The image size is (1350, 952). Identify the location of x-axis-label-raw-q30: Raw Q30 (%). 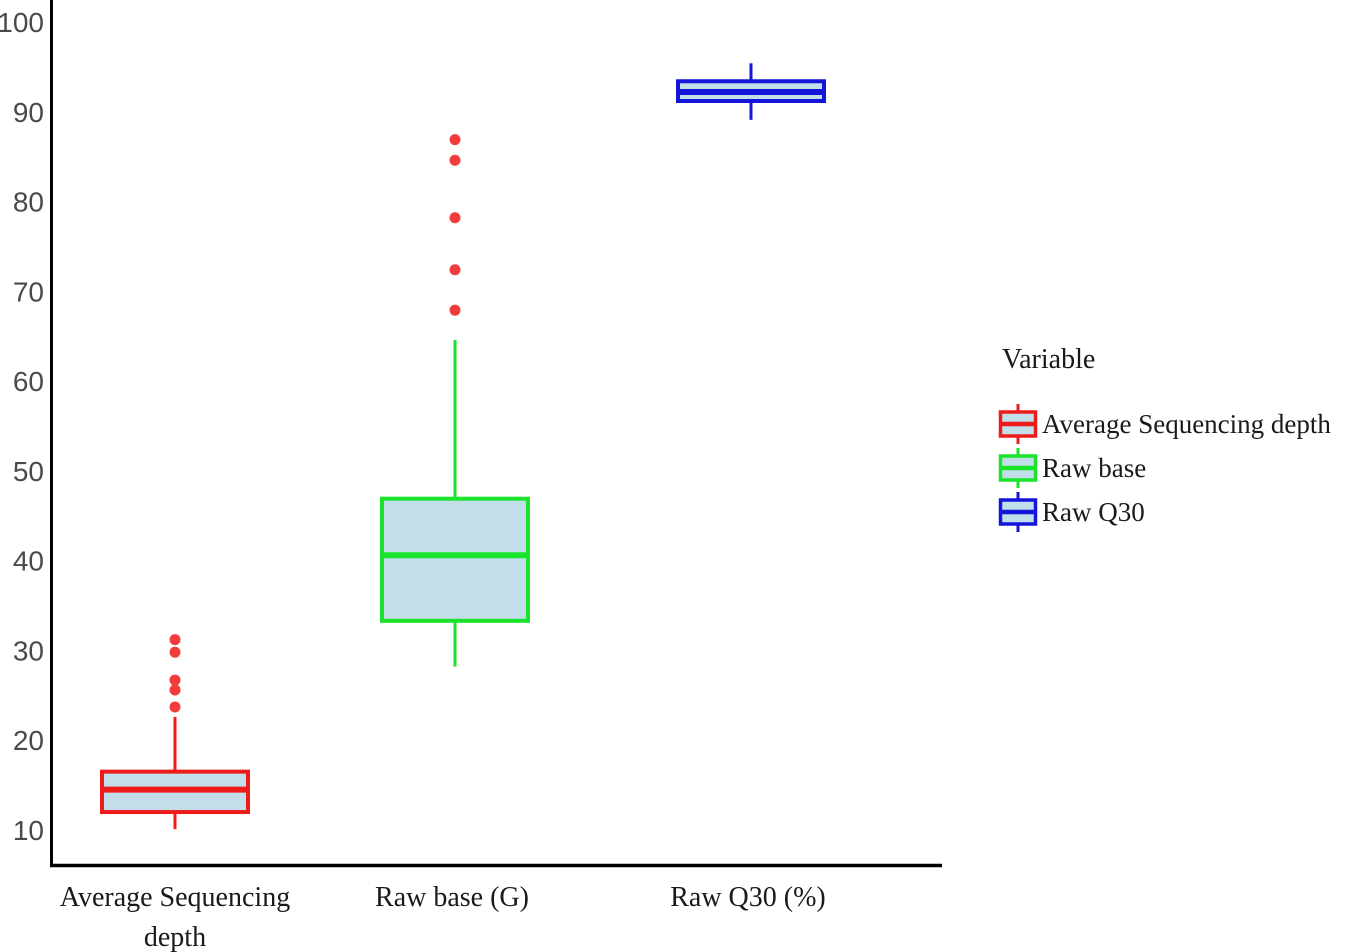
(748, 897).